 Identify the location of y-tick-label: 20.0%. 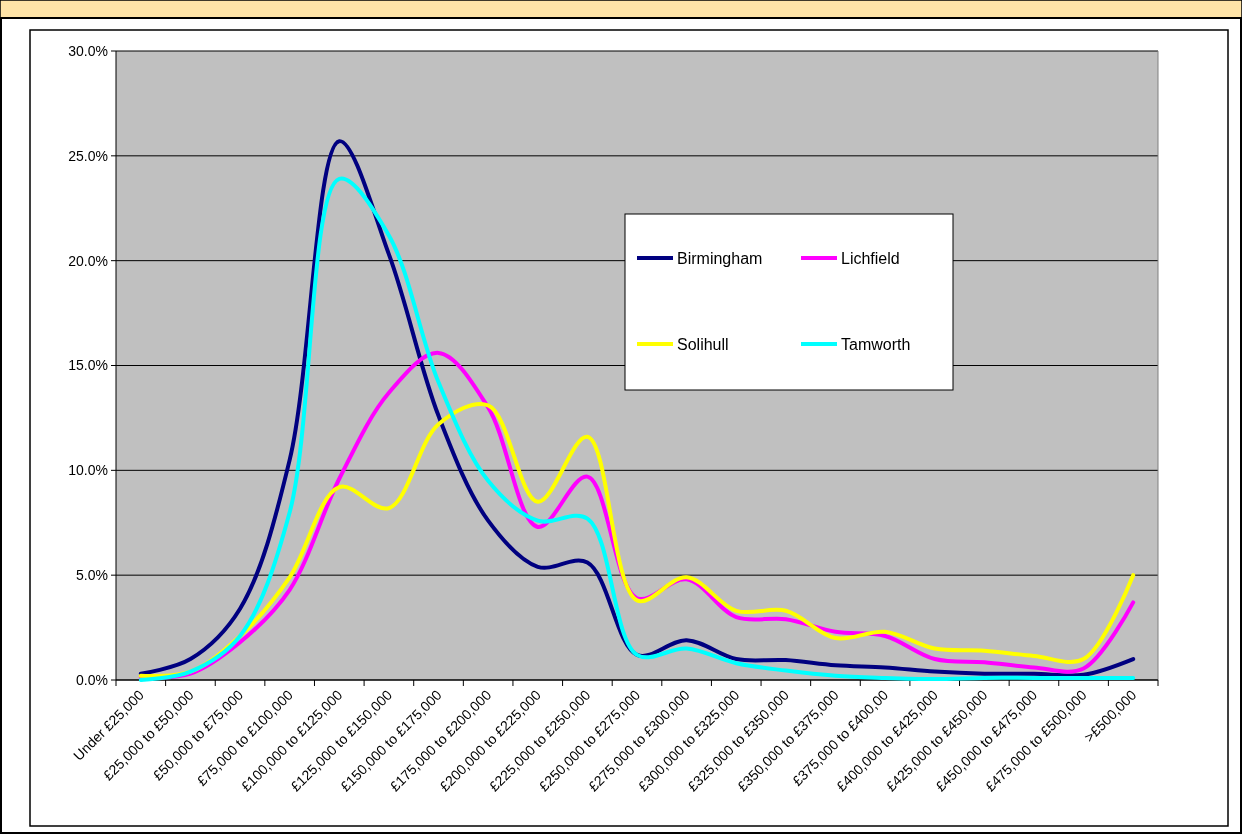
(88, 260).